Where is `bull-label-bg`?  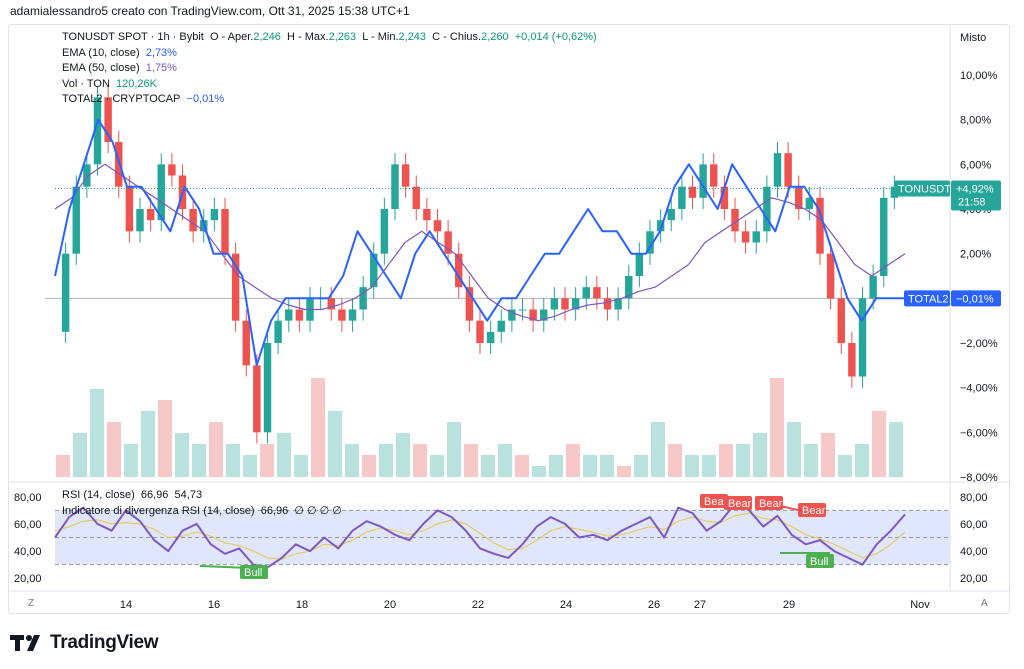 bull-label-bg is located at coordinates (254, 572).